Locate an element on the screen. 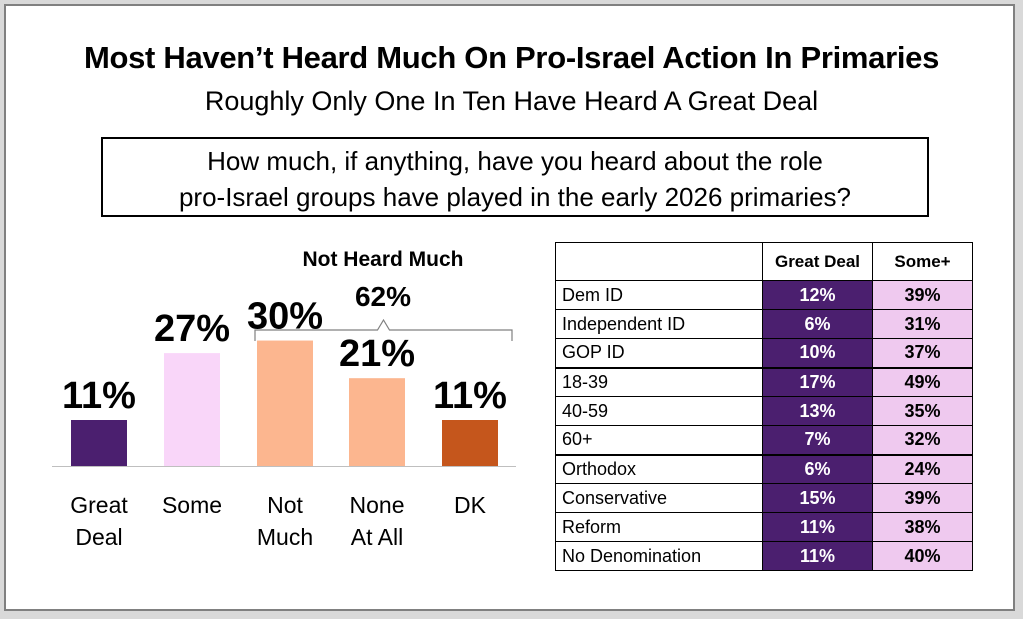 The image size is (1023, 619). category-label: At All is located at coordinates (377, 537).